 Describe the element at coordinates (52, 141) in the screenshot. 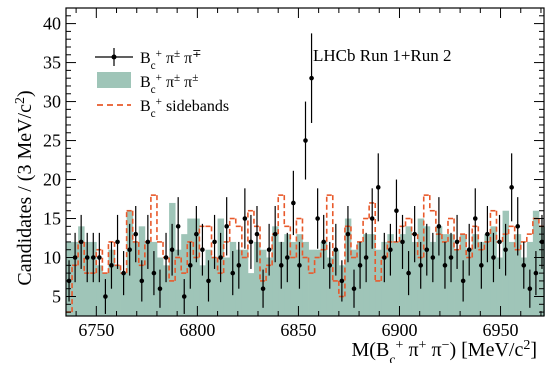

I see `y-tick-label: 25` at that location.